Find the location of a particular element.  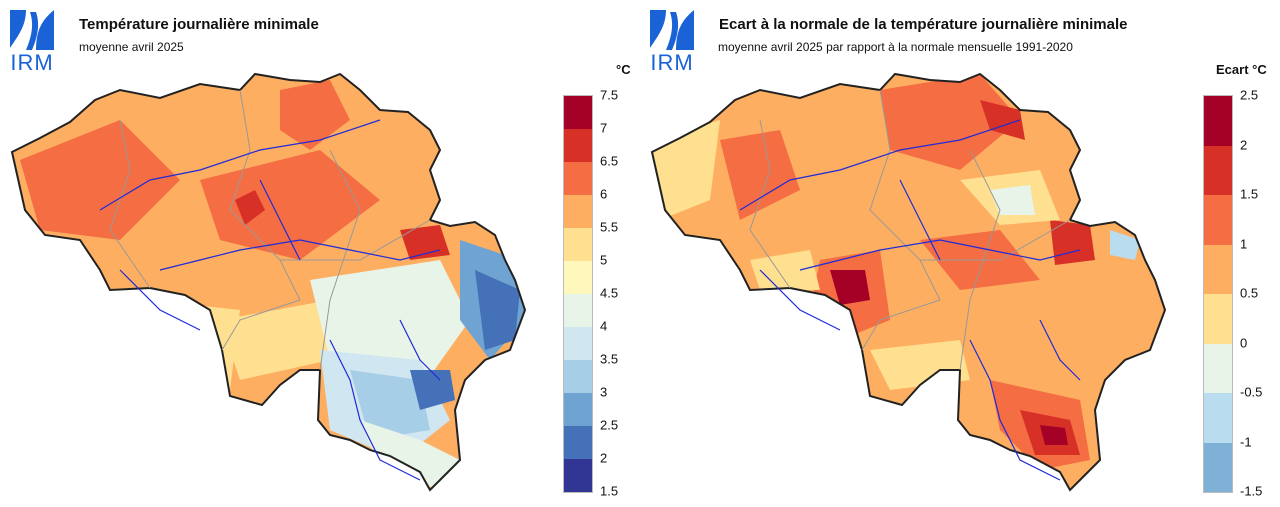

legend-tick-label: 0.5 is located at coordinates (1249, 293).